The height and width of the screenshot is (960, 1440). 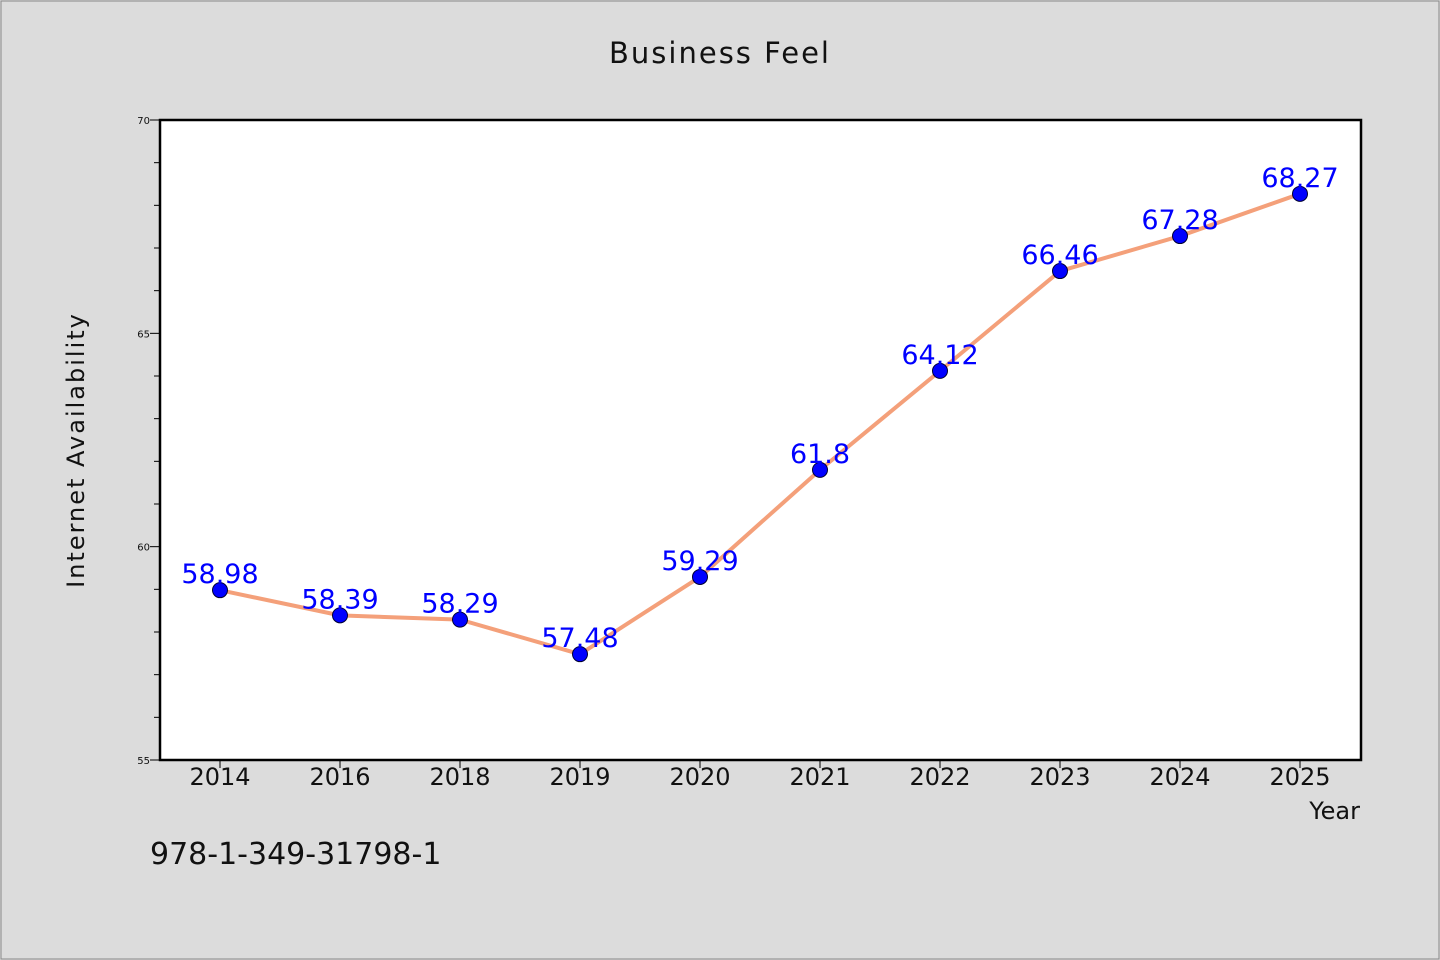 I want to click on data-label: 66.46, so click(x=1059, y=255).